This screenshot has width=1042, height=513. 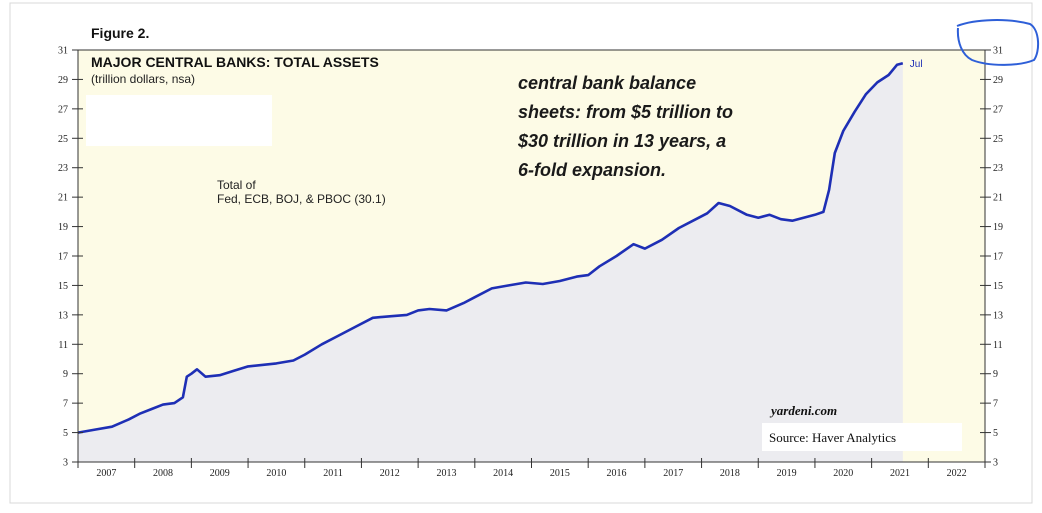 I want to click on y-tick-label-left: 19, so click(x=63, y=227).